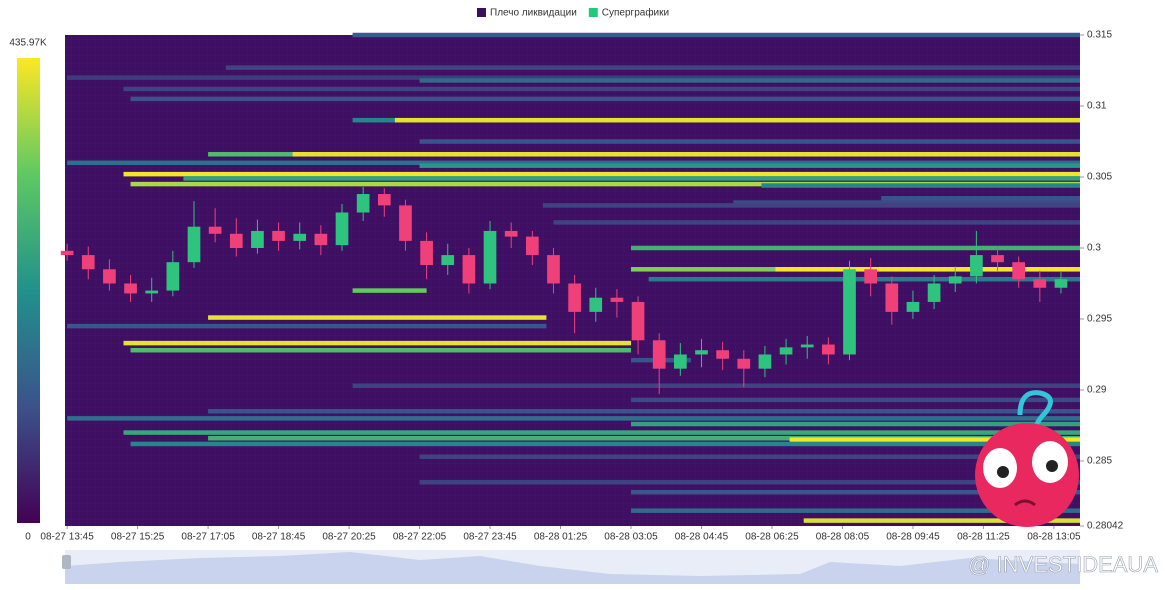 Image resolution: width=1165 pixels, height=590 pixels. What do you see at coordinates (1063, 564) in the screenshot?
I see `watermark: @ INVESTIDEAUA` at bounding box center [1063, 564].